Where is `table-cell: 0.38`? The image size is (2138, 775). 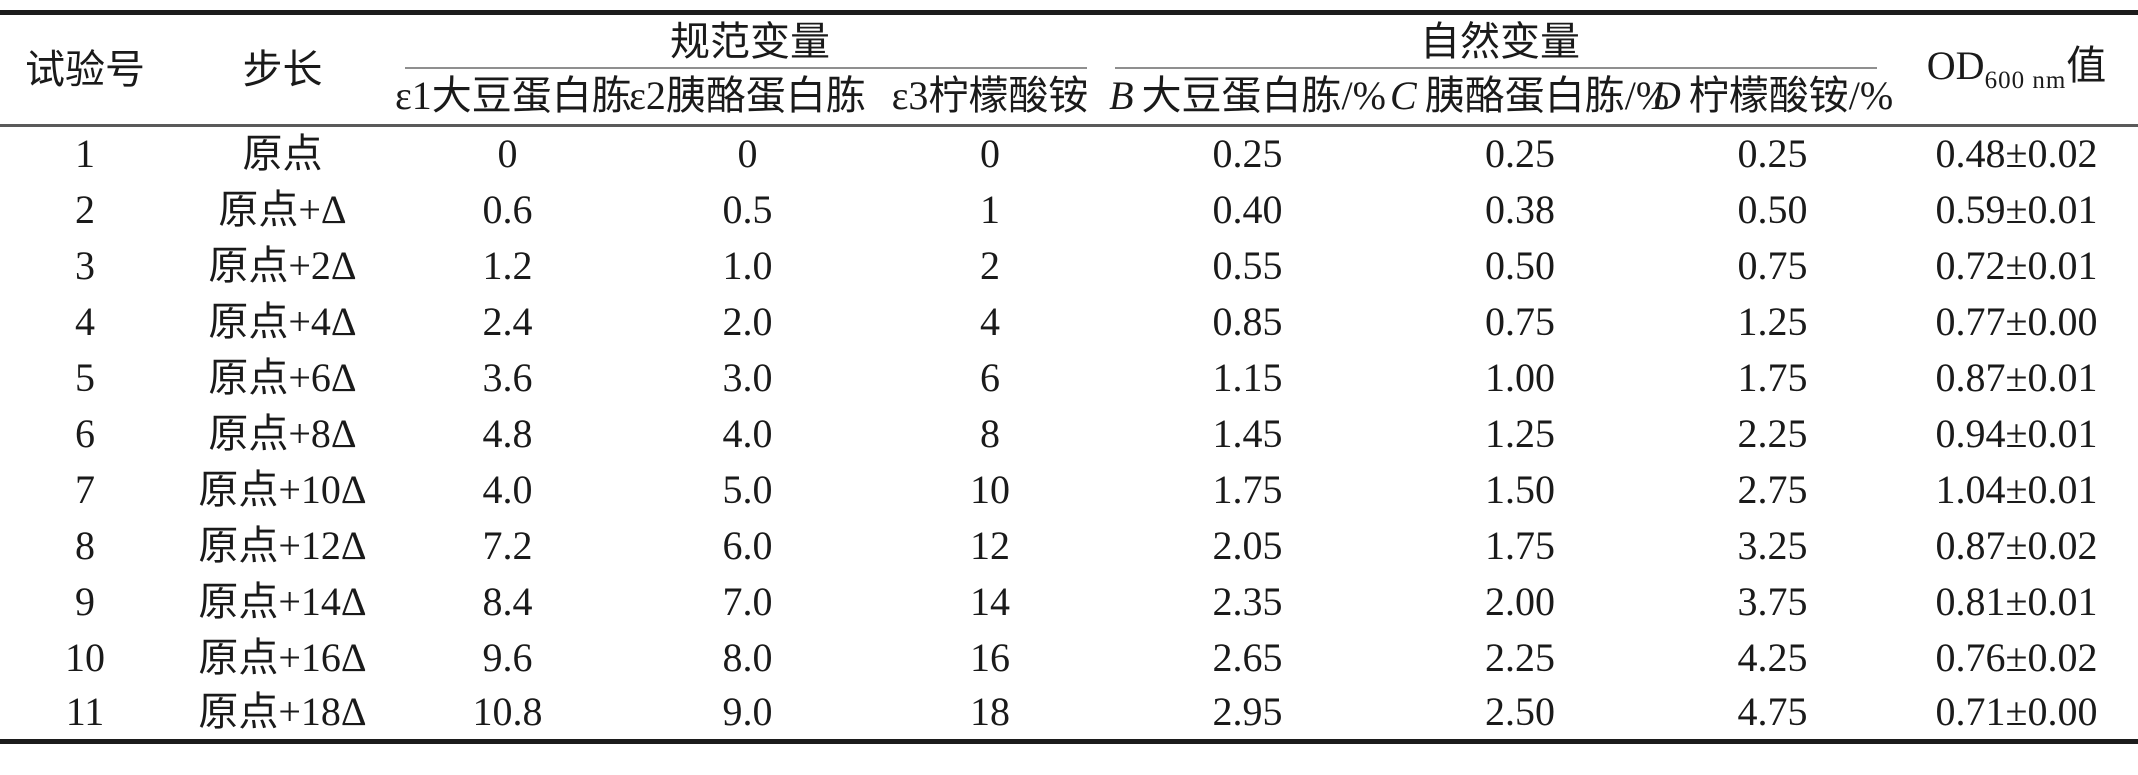
table-cell: 0.38 is located at coordinates (1520, 209).